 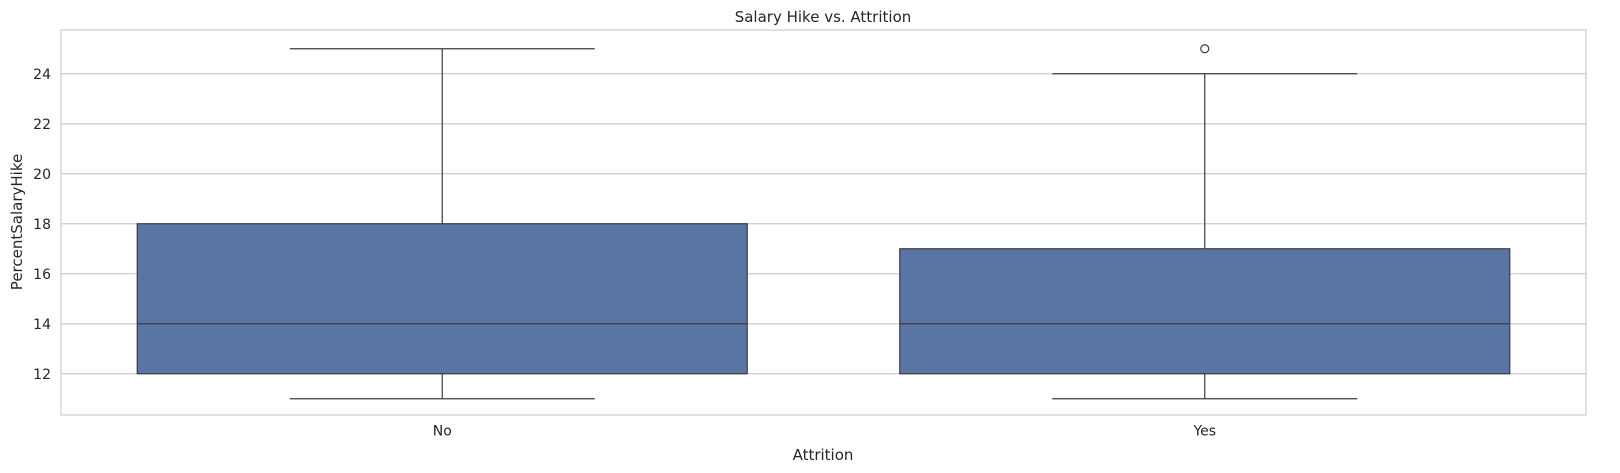 What do you see at coordinates (823, 455) in the screenshot?
I see `x-axis-title: Attrition` at bounding box center [823, 455].